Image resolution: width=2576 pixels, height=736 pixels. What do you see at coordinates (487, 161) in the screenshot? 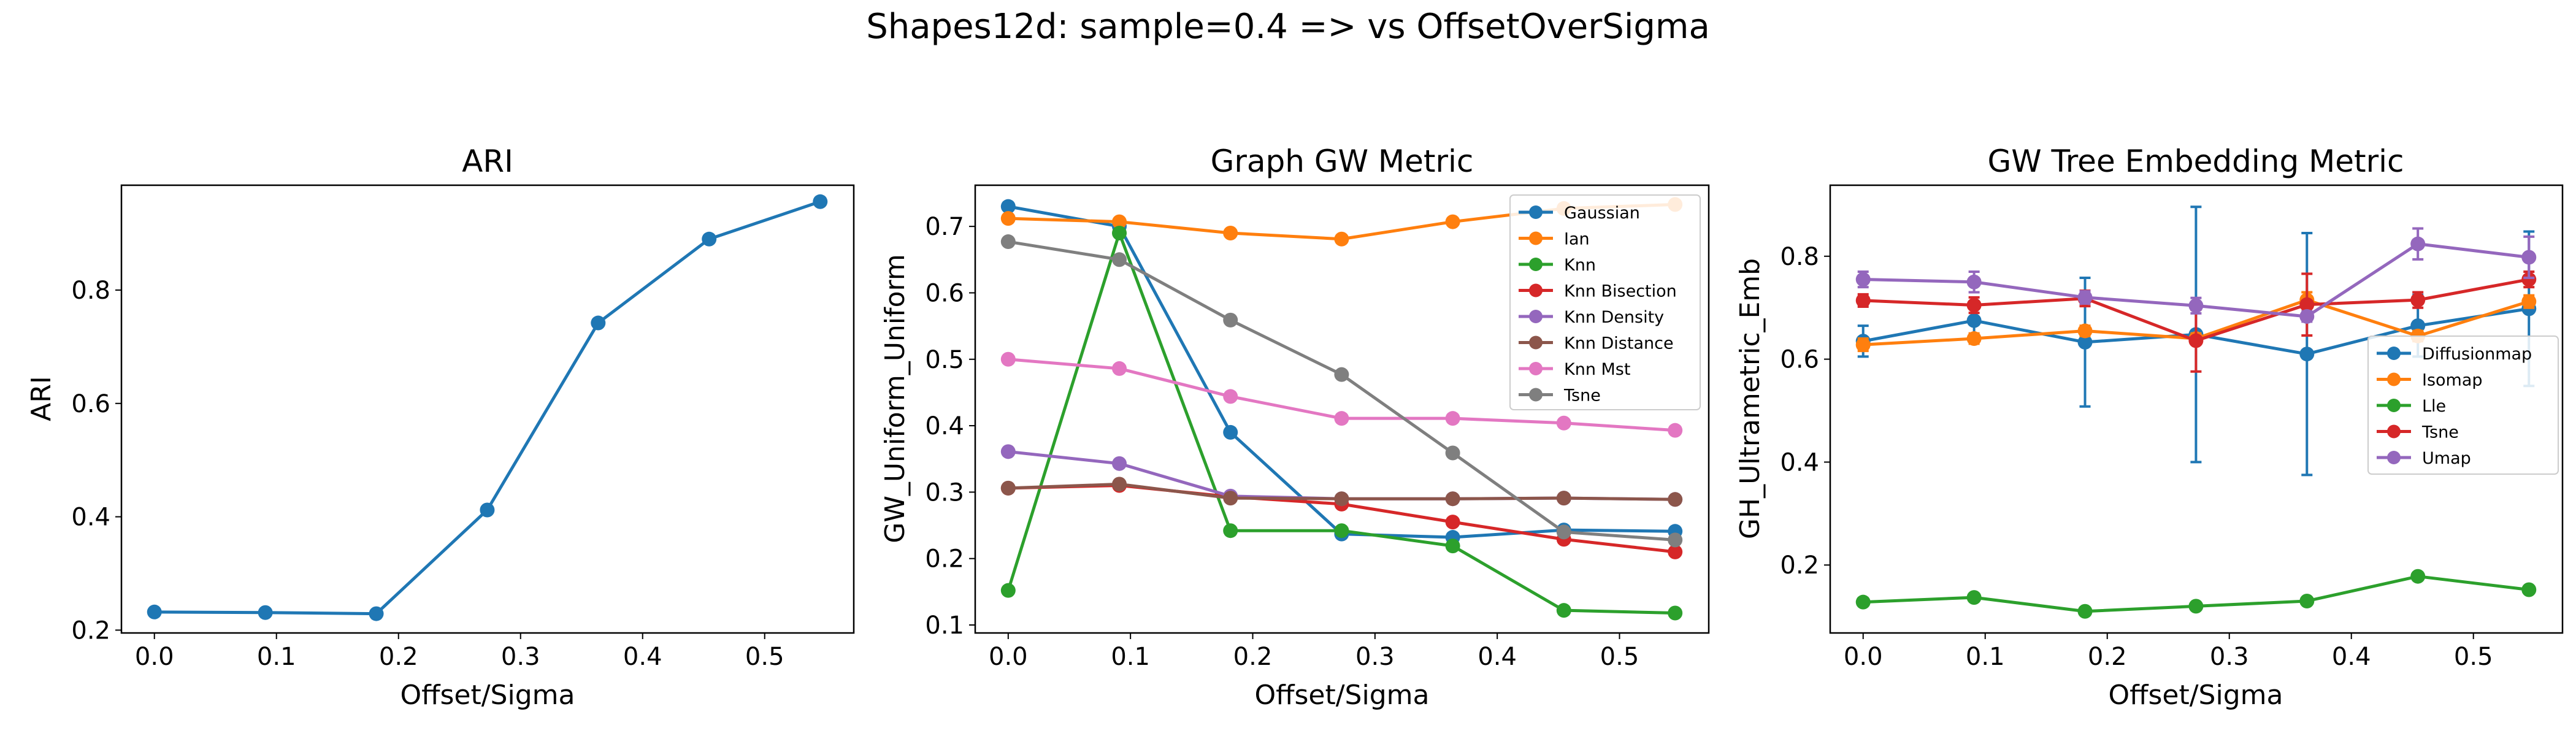
I see `panel-title: ARI` at bounding box center [487, 161].